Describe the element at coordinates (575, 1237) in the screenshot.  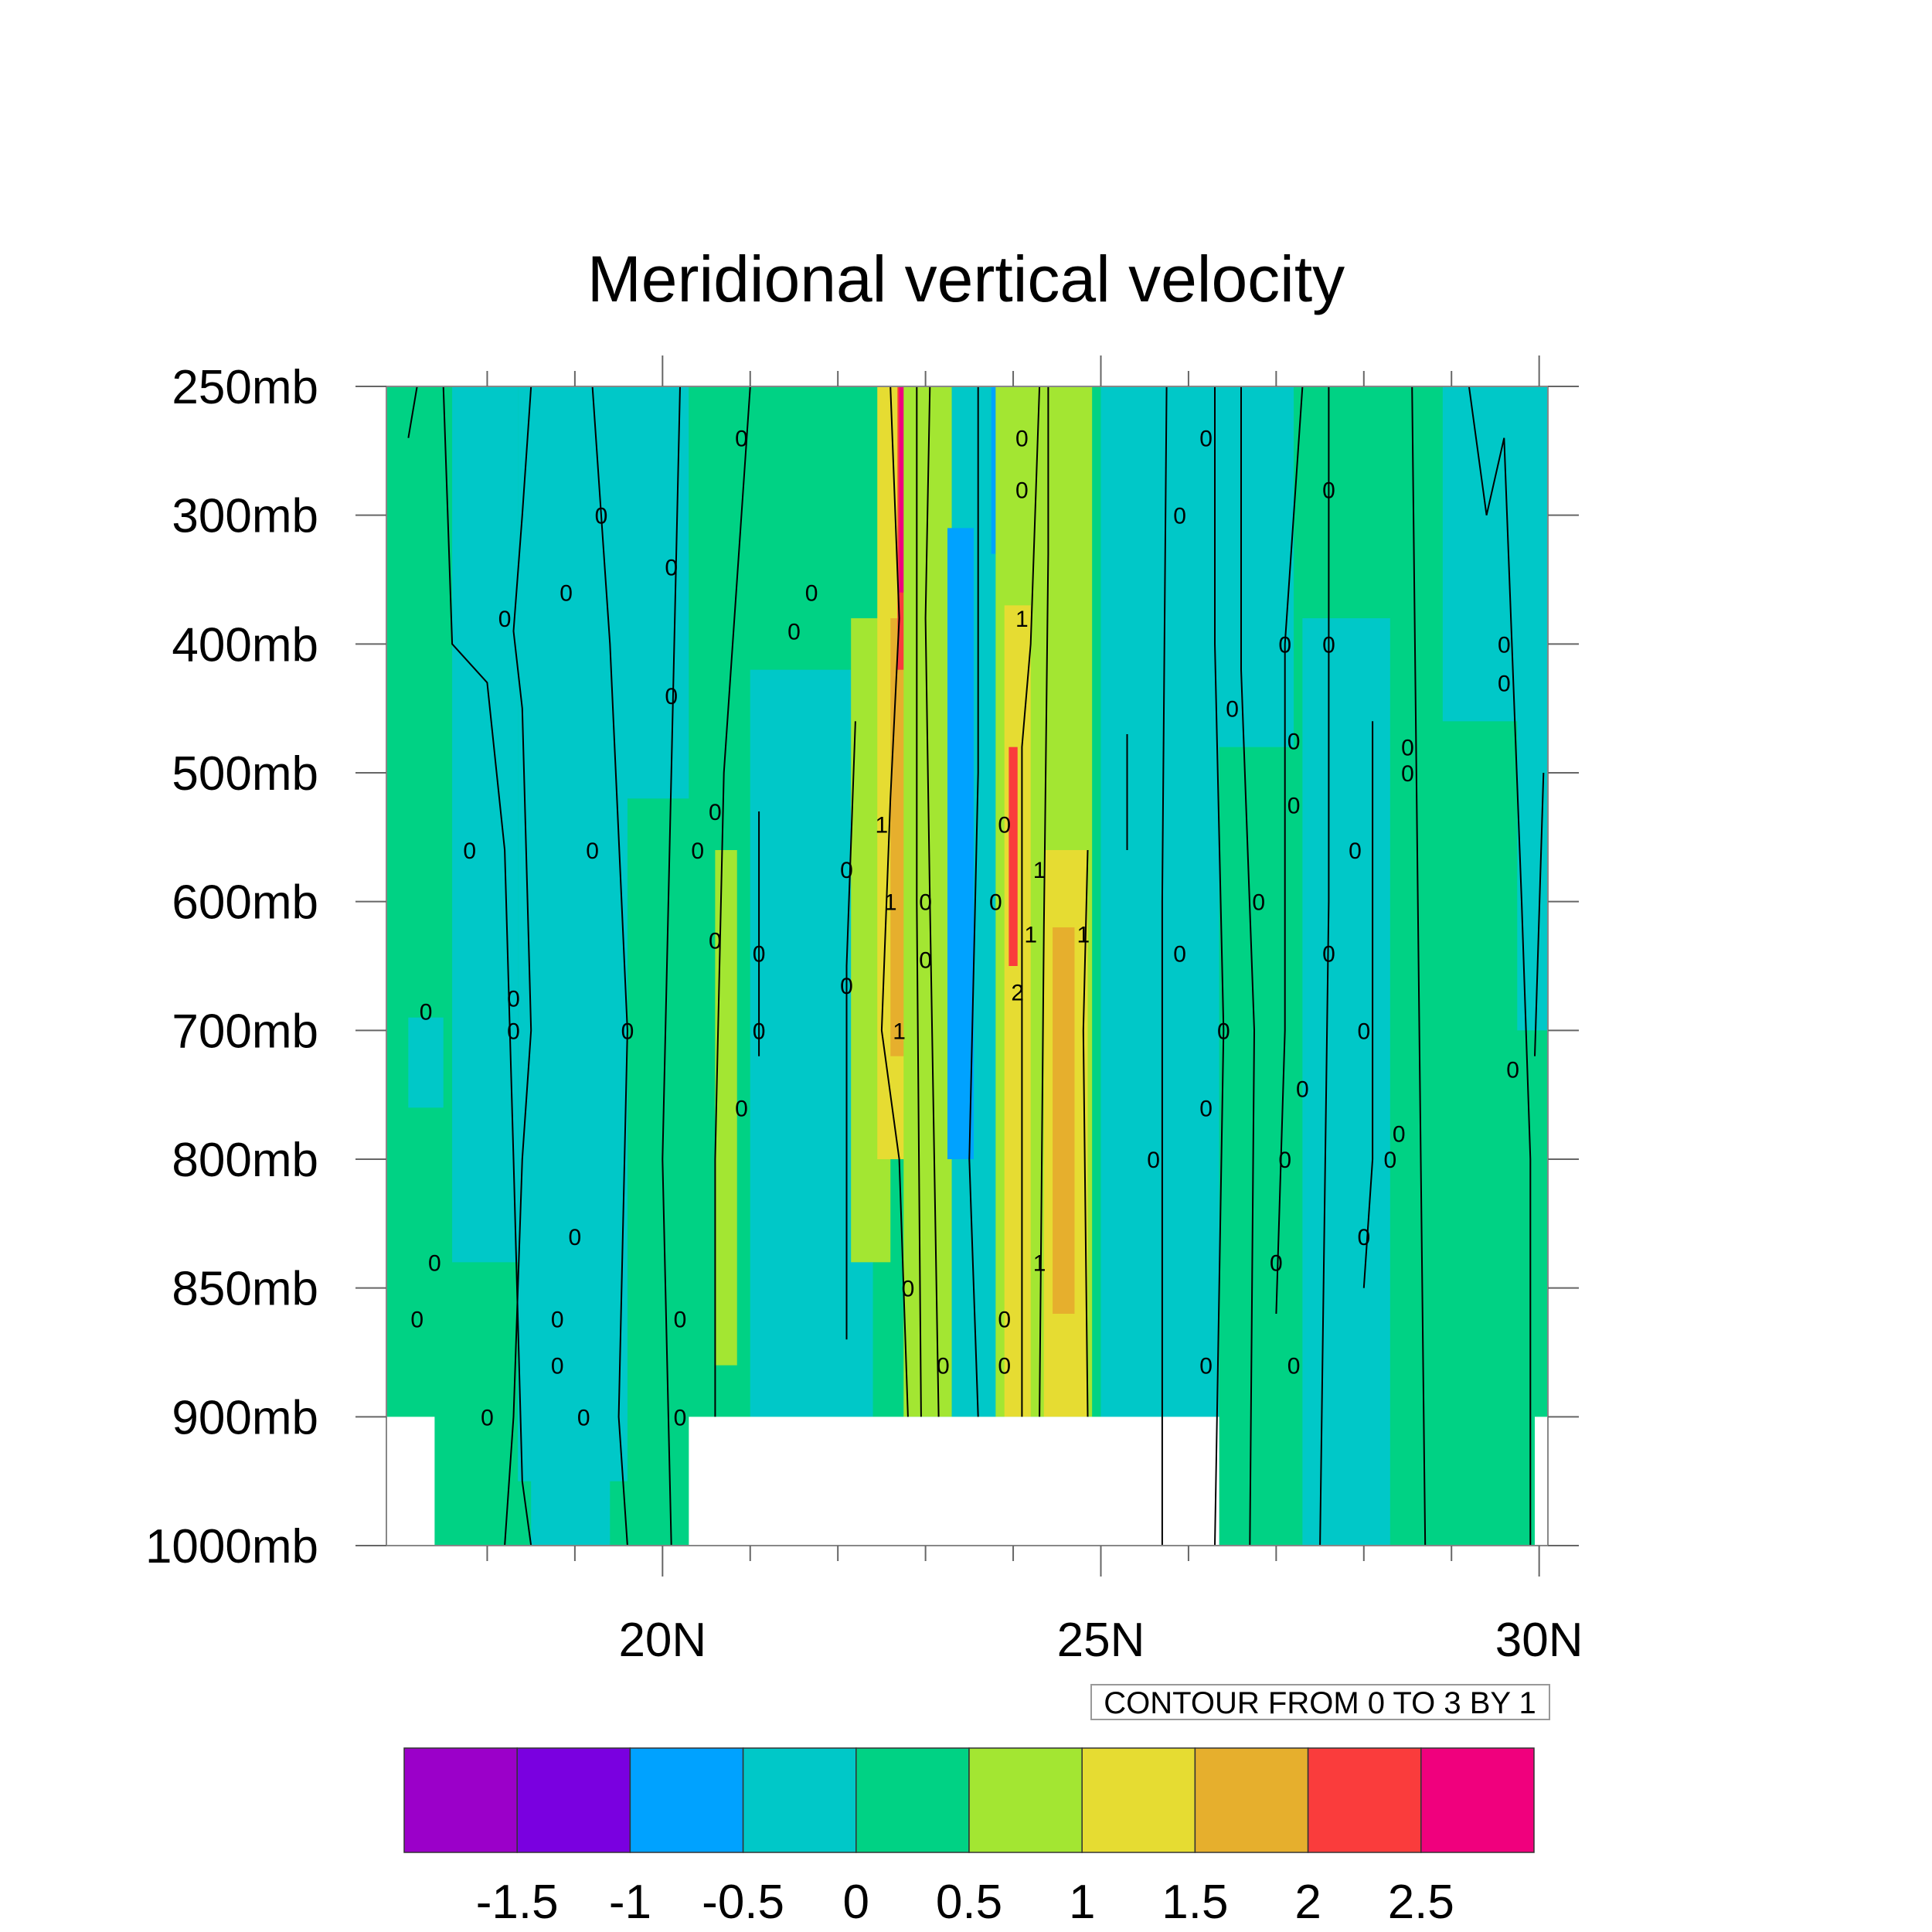
I see `contour-label-24: 0` at that location.